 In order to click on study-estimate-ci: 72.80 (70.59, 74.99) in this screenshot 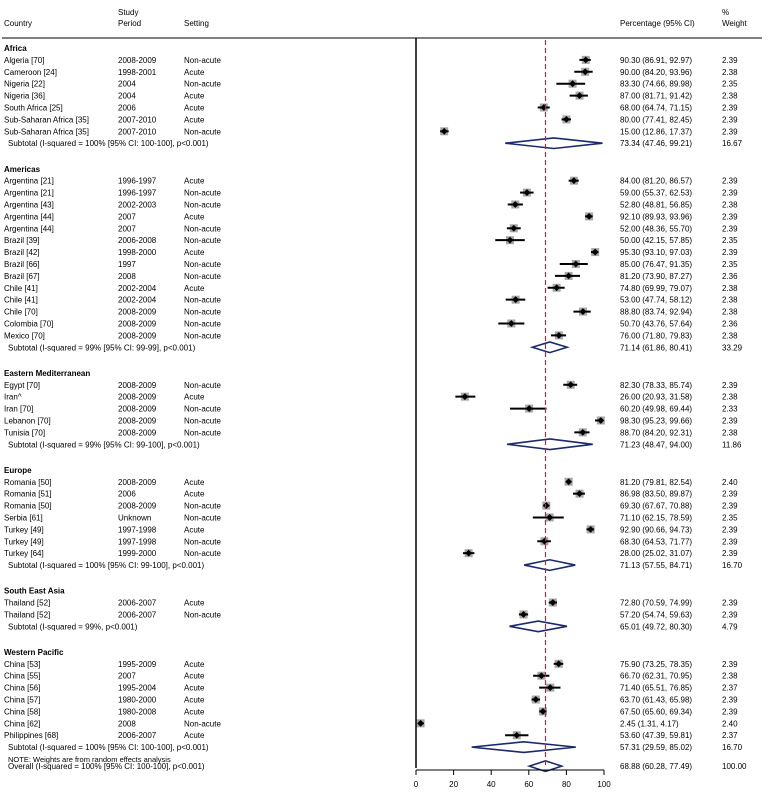, I will do `click(656, 603)`.